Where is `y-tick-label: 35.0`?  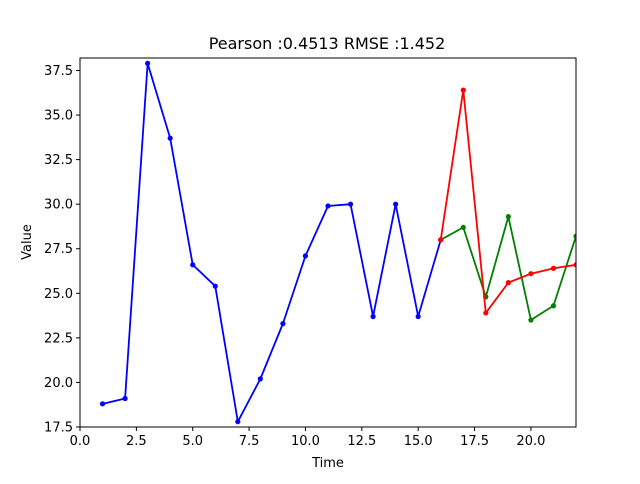 y-tick-label: 35.0 is located at coordinates (58, 116).